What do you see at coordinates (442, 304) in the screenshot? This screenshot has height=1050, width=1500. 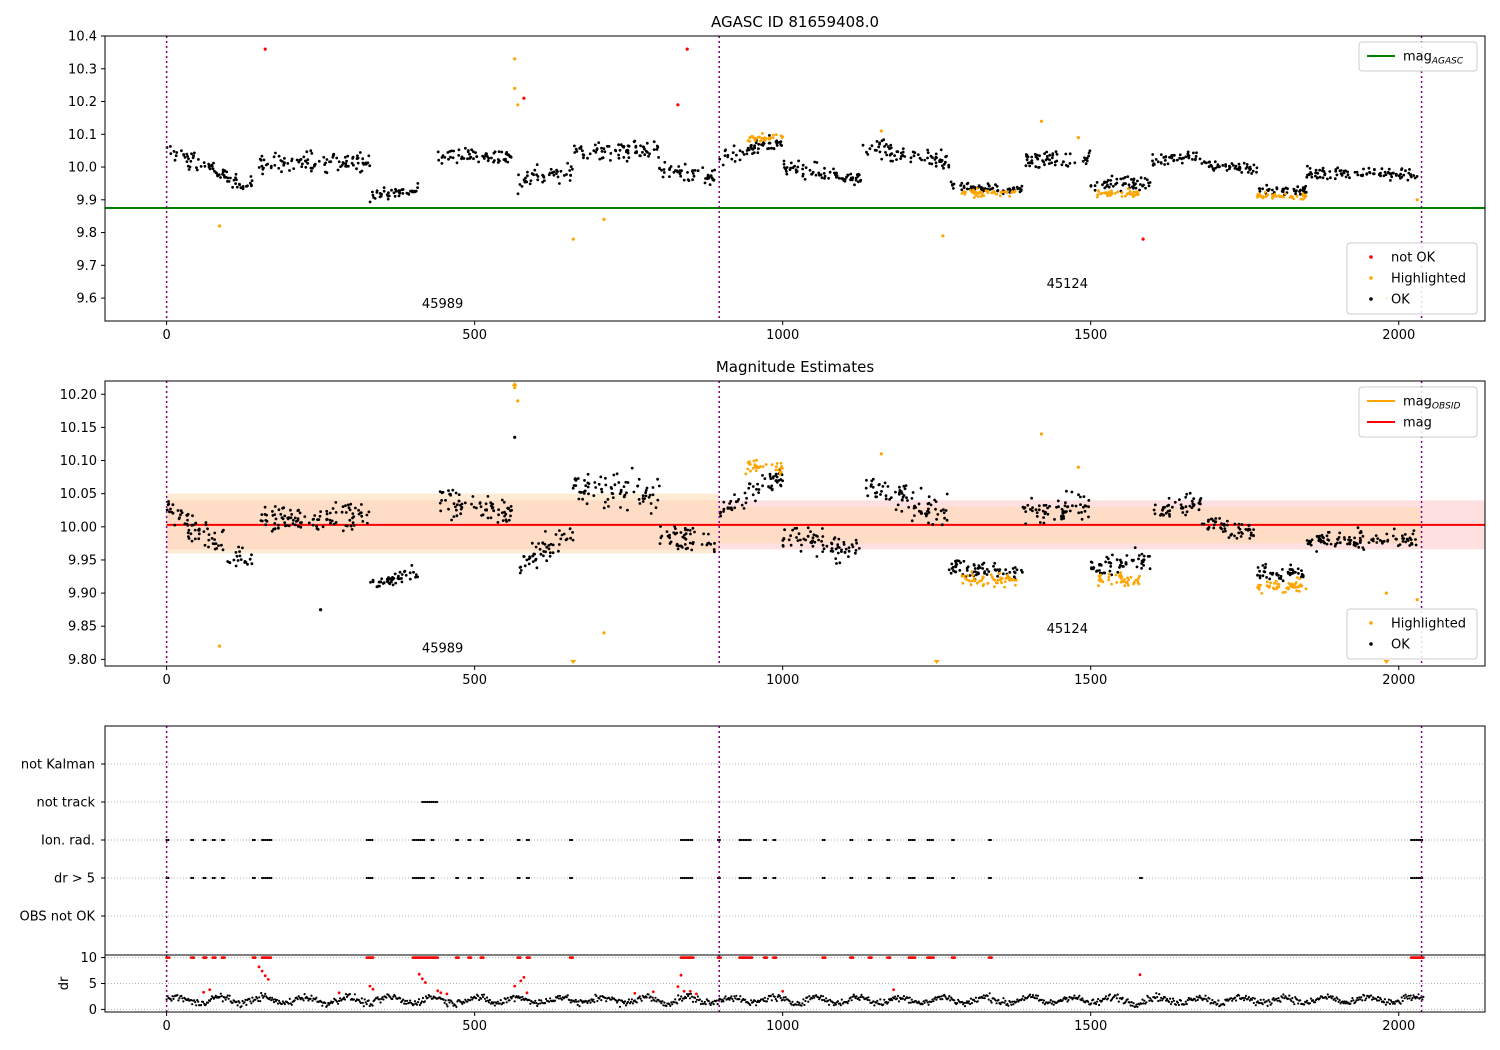 I see `obsid-label: 45989` at bounding box center [442, 304].